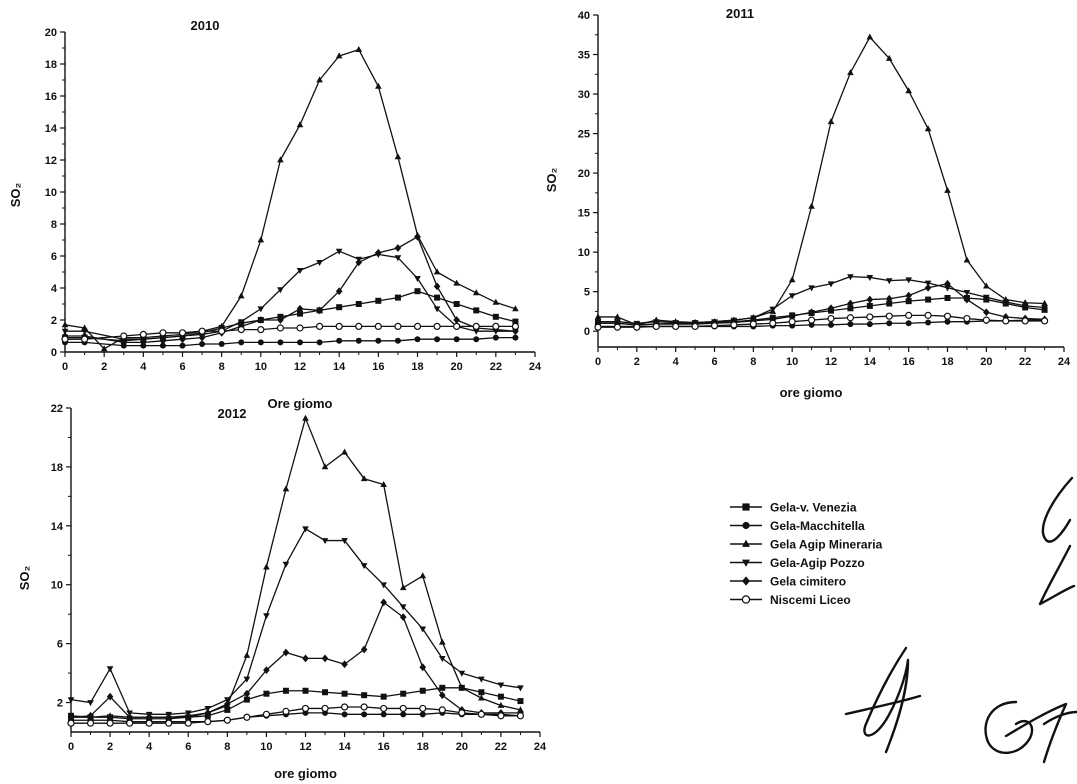  I want to click on chart-title: 2011, so click(740, 13).